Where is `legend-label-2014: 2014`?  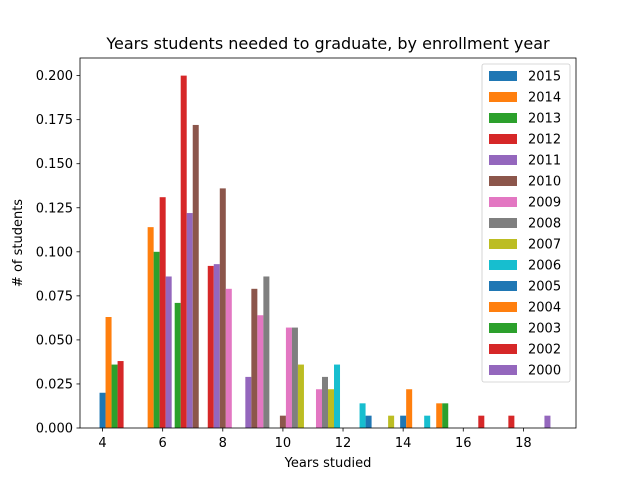
legend-label-2014: 2014 is located at coordinates (544, 98).